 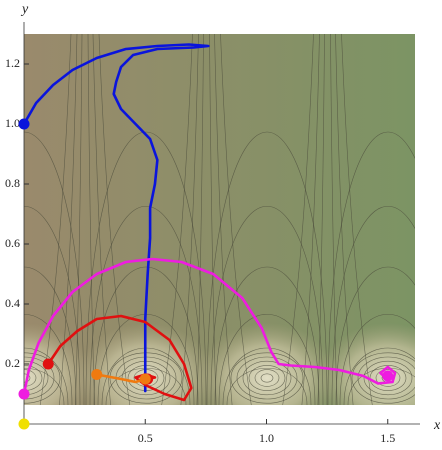 What do you see at coordinates (12, 303) in the screenshot?
I see `y-tick-label: 0.4` at bounding box center [12, 303].